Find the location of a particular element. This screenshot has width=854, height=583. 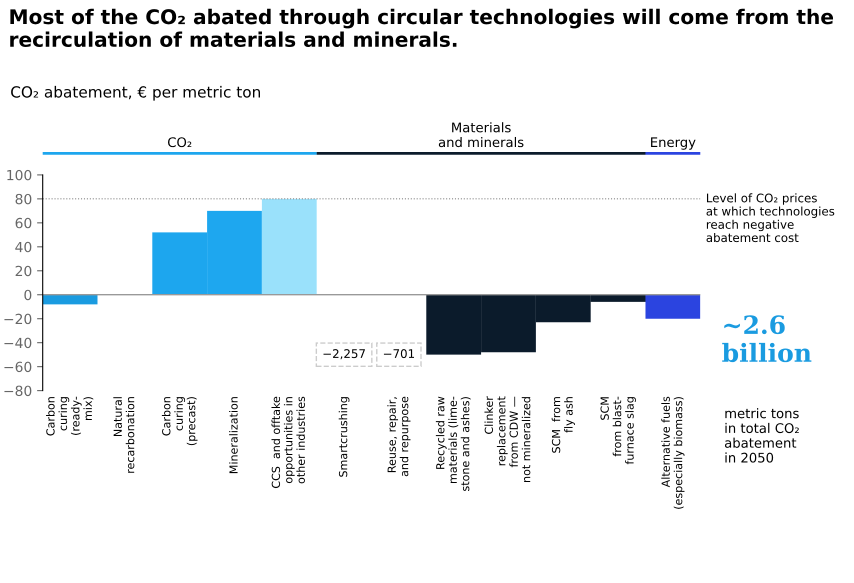

y-tick-label: 40 is located at coordinates (23, 247).